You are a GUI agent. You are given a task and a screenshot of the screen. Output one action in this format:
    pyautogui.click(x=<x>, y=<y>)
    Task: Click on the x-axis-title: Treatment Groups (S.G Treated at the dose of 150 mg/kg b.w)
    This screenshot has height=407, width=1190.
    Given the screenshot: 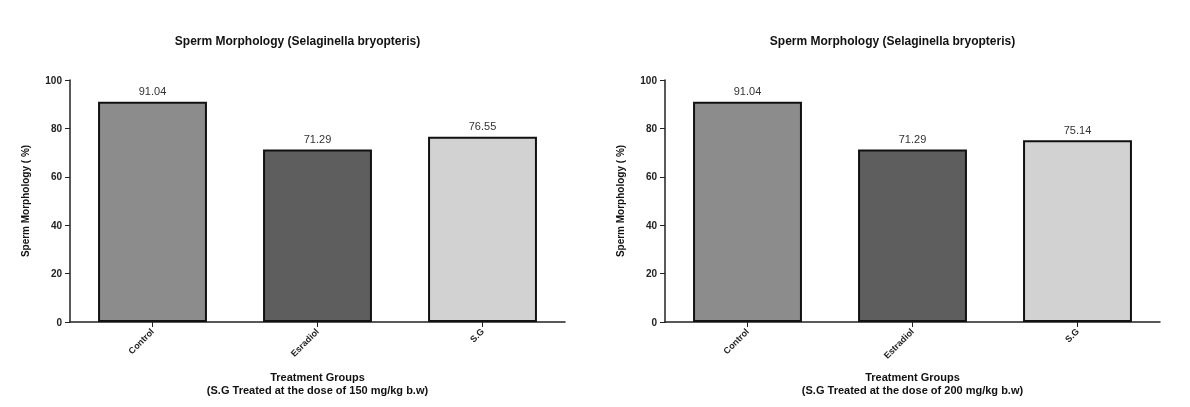 What is the action you would take?
    pyautogui.click(x=317, y=383)
    